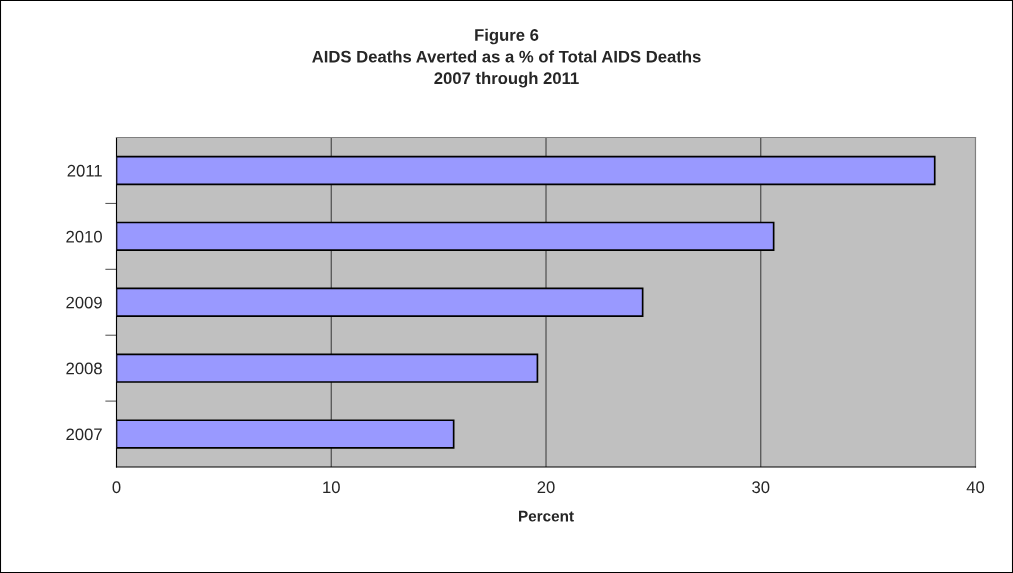  What do you see at coordinates (546, 487) in the screenshot?
I see `x-tick-label: 20` at bounding box center [546, 487].